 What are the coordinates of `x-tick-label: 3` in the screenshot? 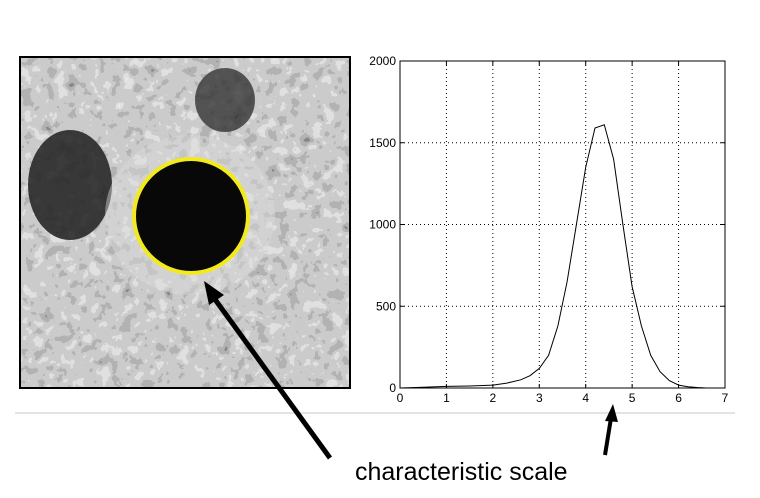 It's located at (539, 398).